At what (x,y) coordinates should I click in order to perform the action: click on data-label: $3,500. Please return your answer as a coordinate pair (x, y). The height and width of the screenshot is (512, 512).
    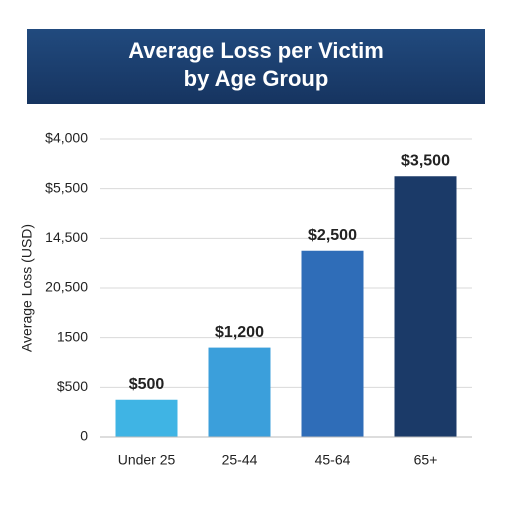
    Looking at the image, I should click on (425, 160).